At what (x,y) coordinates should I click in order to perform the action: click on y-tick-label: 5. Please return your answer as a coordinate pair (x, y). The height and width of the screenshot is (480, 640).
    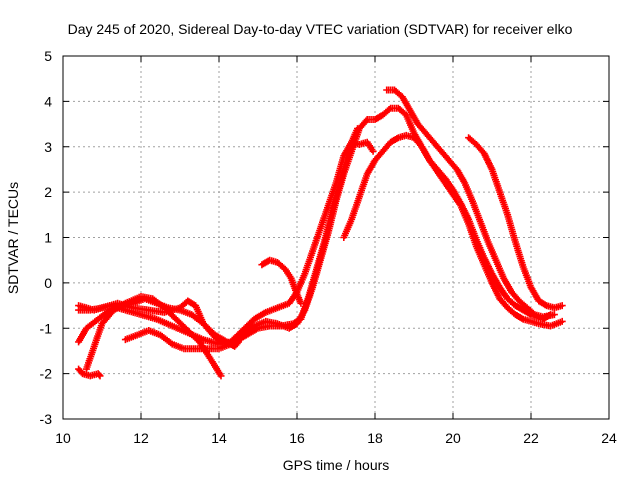
    Looking at the image, I should click on (48, 56).